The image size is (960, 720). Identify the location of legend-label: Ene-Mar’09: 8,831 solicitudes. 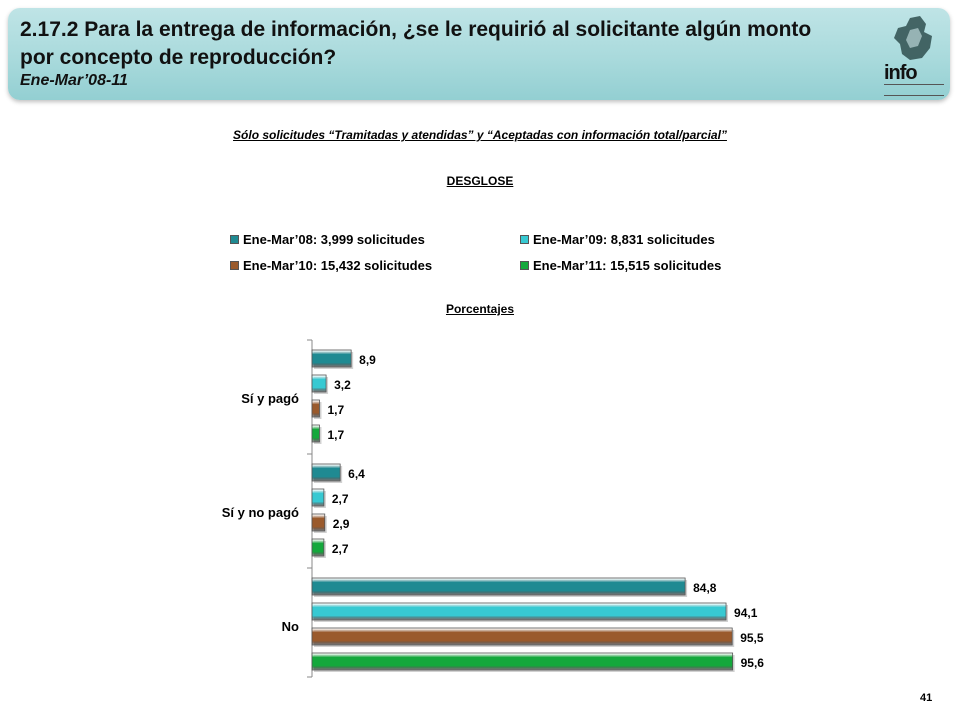
(624, 239).